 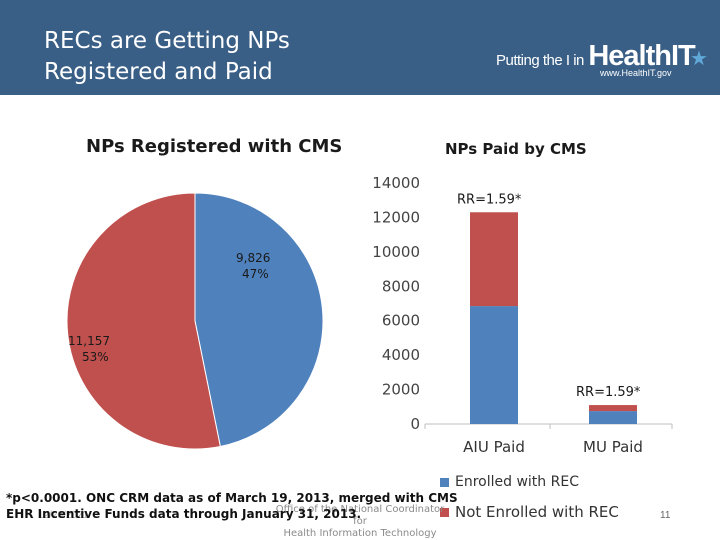 I want to click on healthit-logo: Putting the I in HealthIT, so click(x=596, y=56).